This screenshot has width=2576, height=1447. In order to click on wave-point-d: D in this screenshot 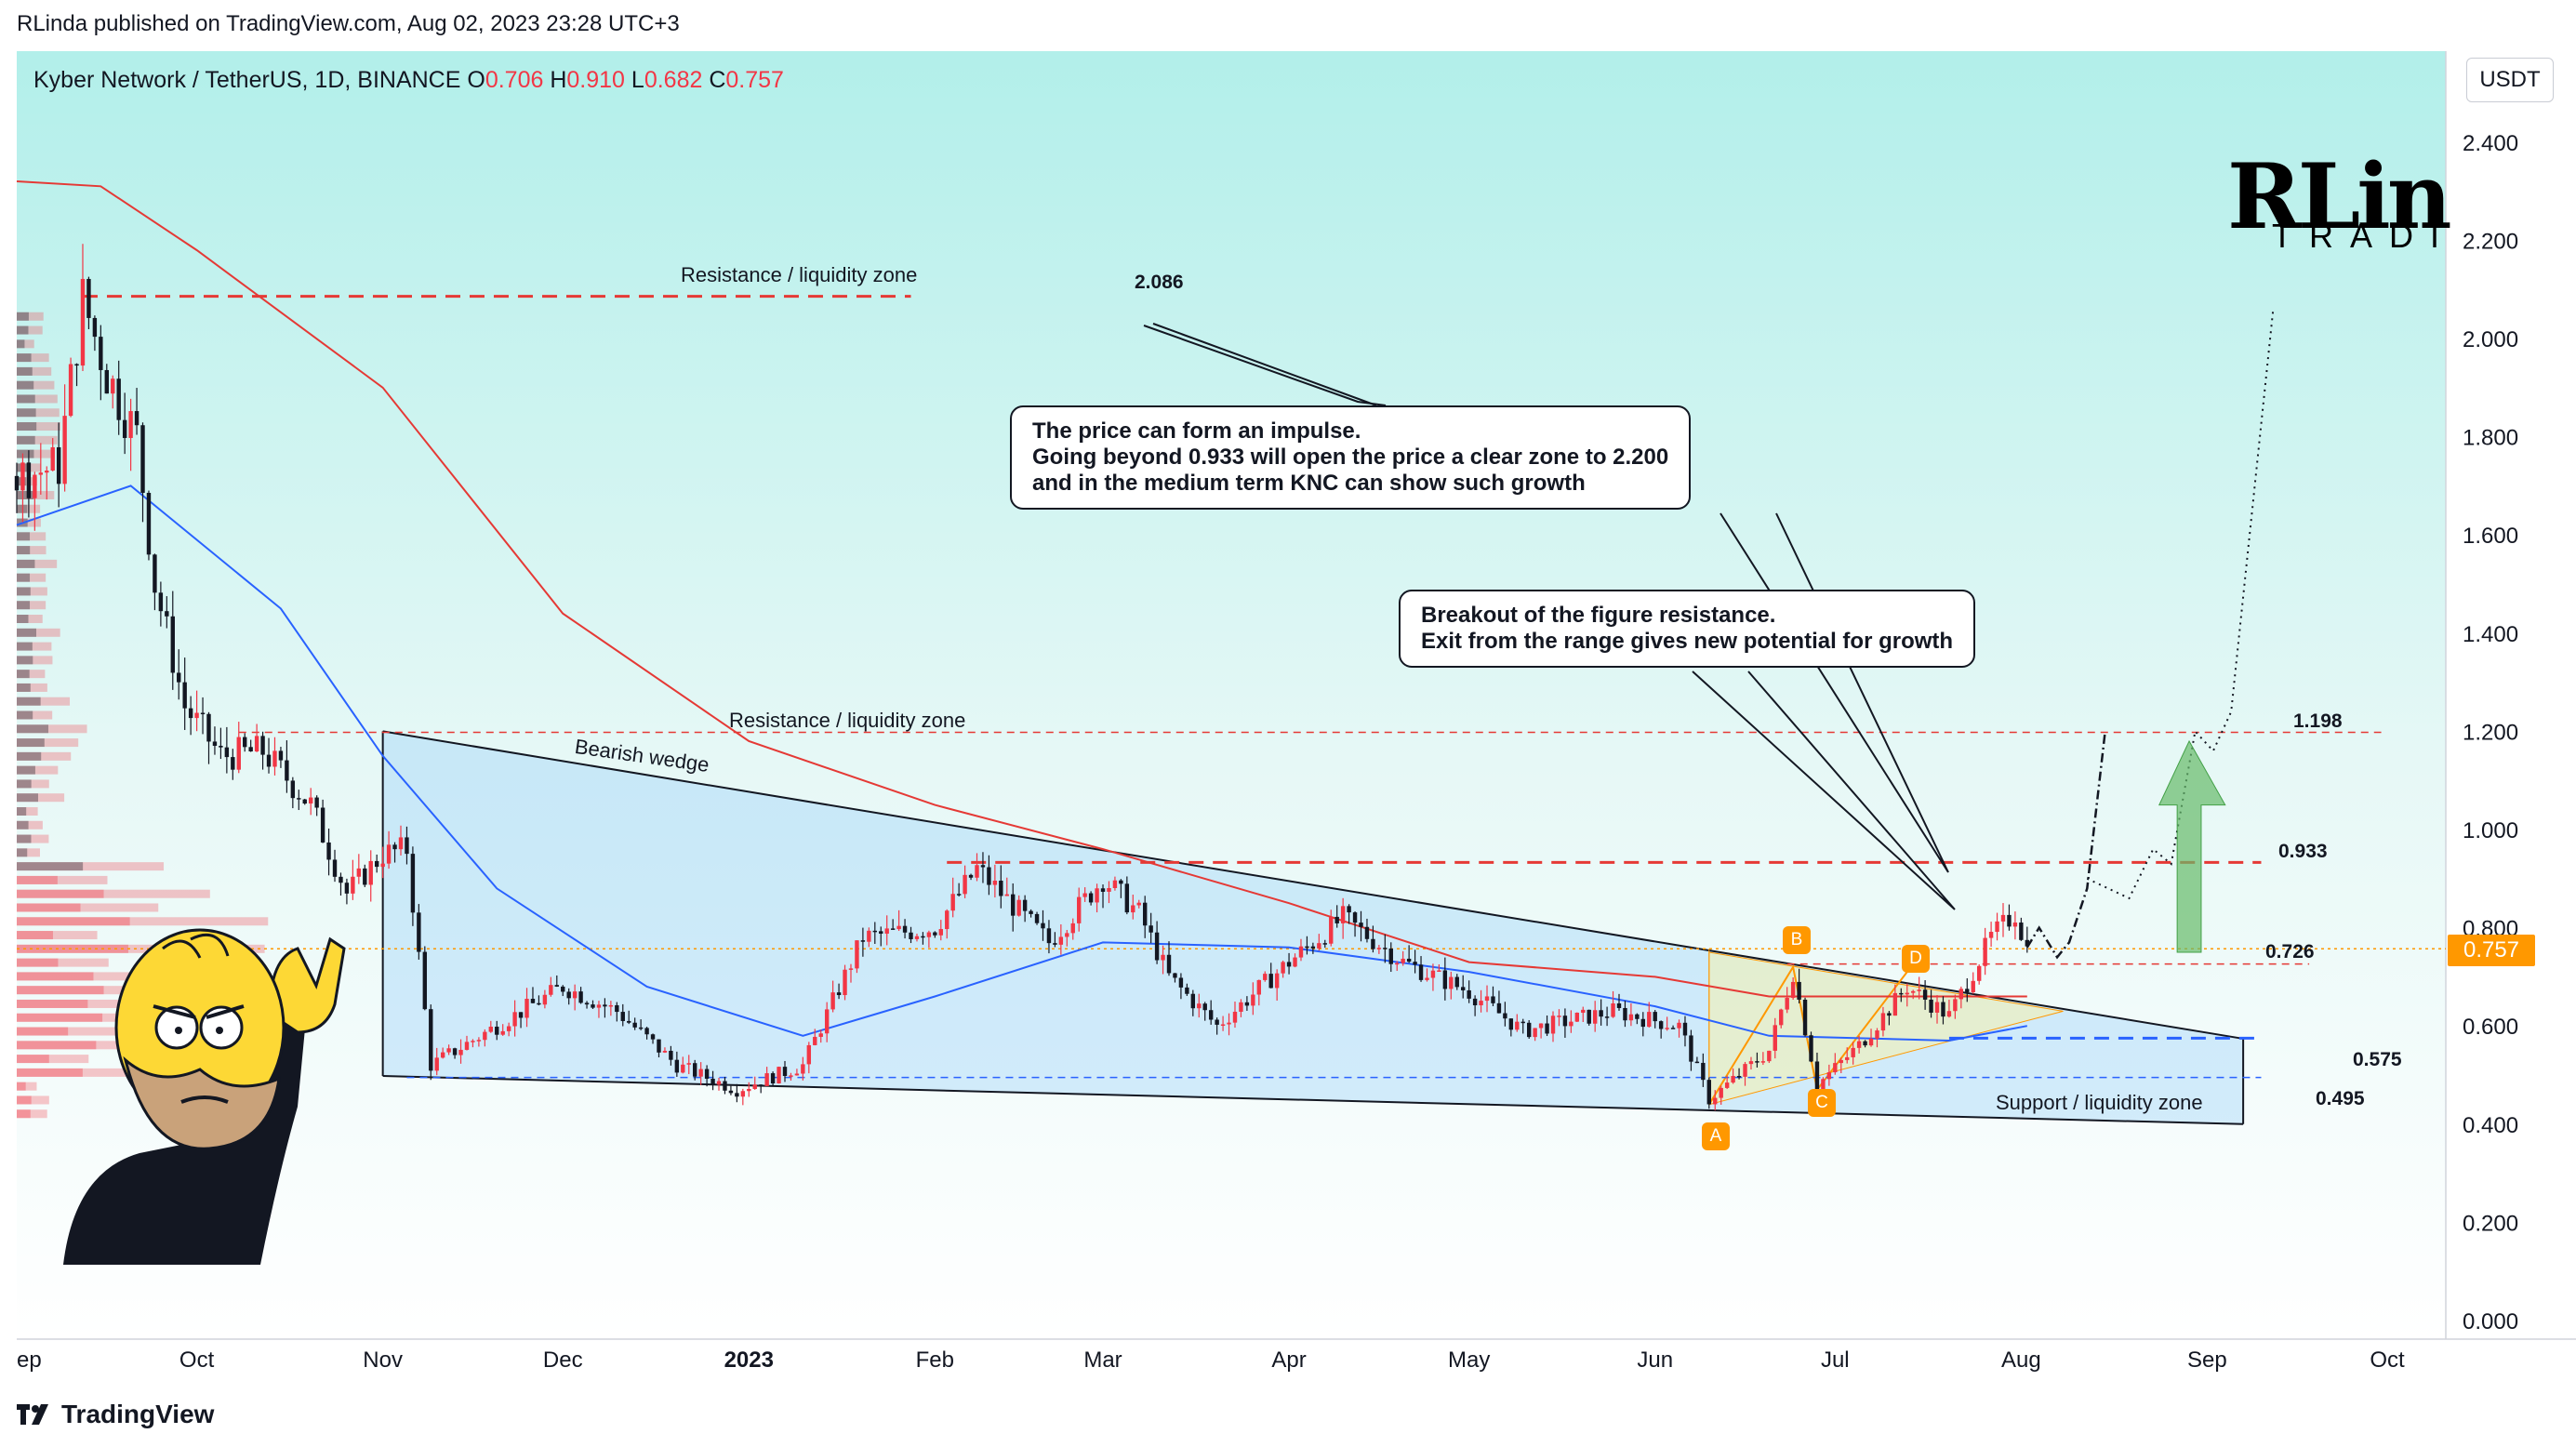, I will do `click(1916, 959)`.